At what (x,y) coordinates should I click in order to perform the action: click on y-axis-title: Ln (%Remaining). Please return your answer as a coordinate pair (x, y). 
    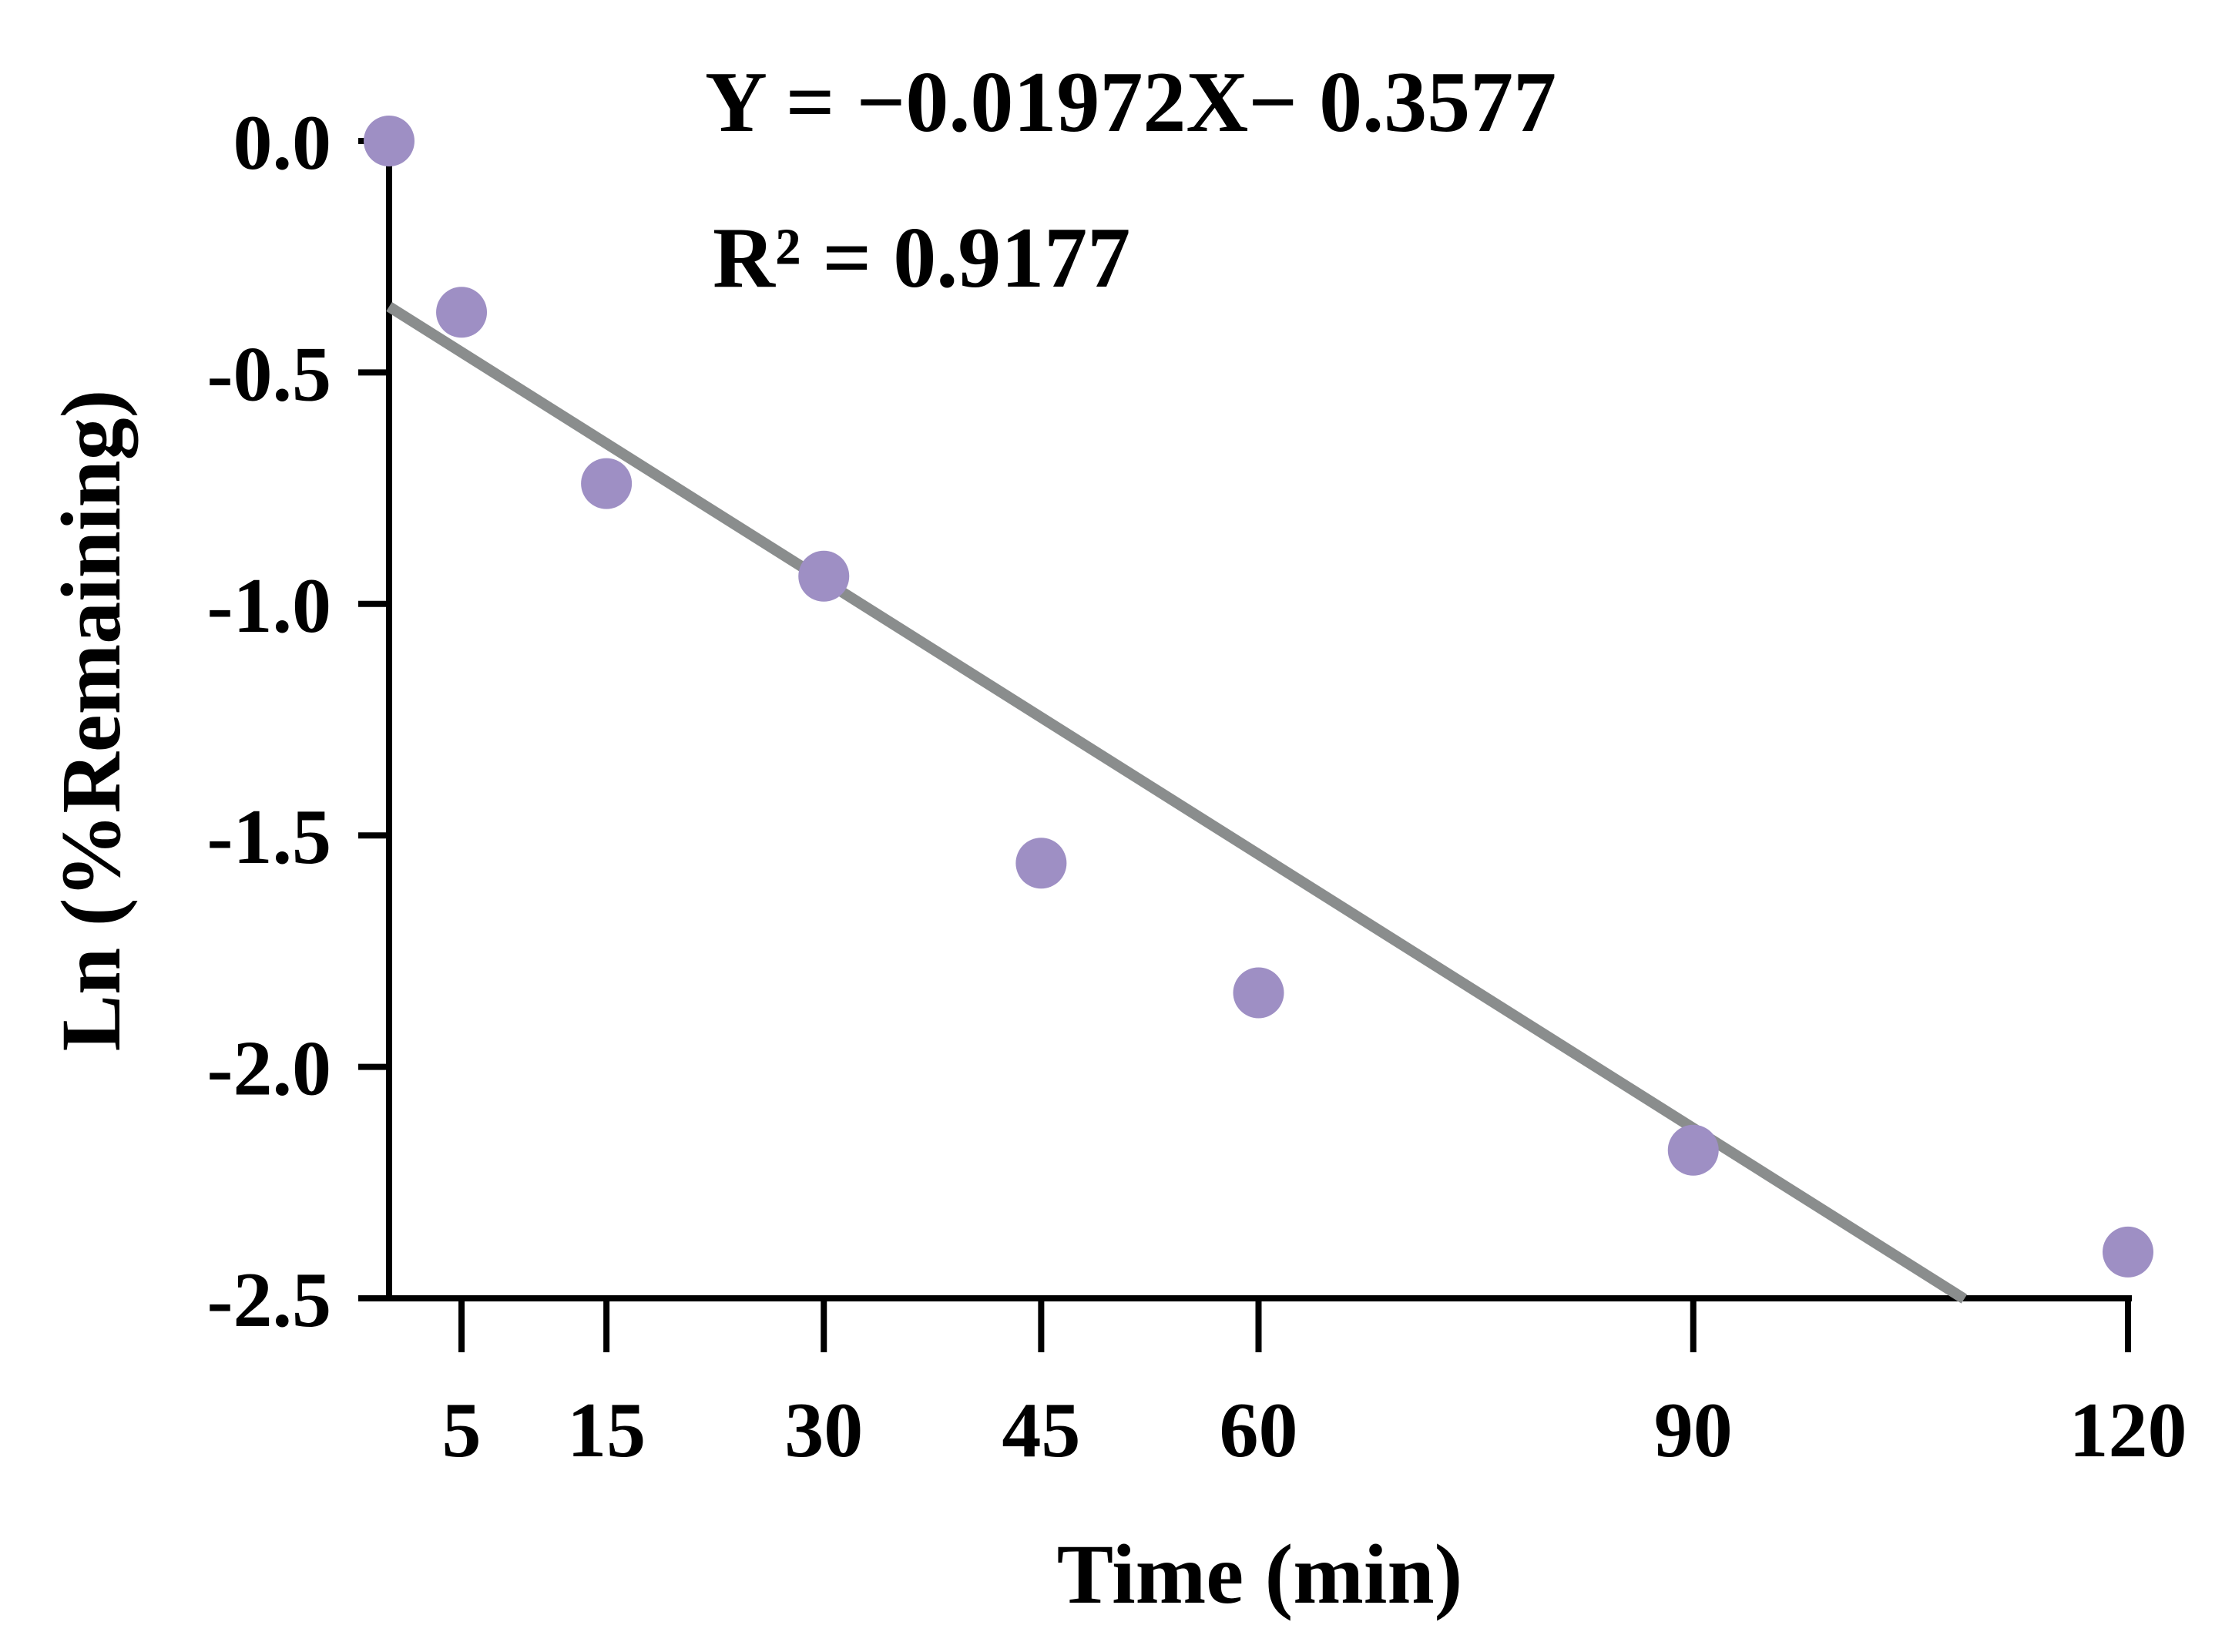
    Looking at the image, I should click on (91, 721).